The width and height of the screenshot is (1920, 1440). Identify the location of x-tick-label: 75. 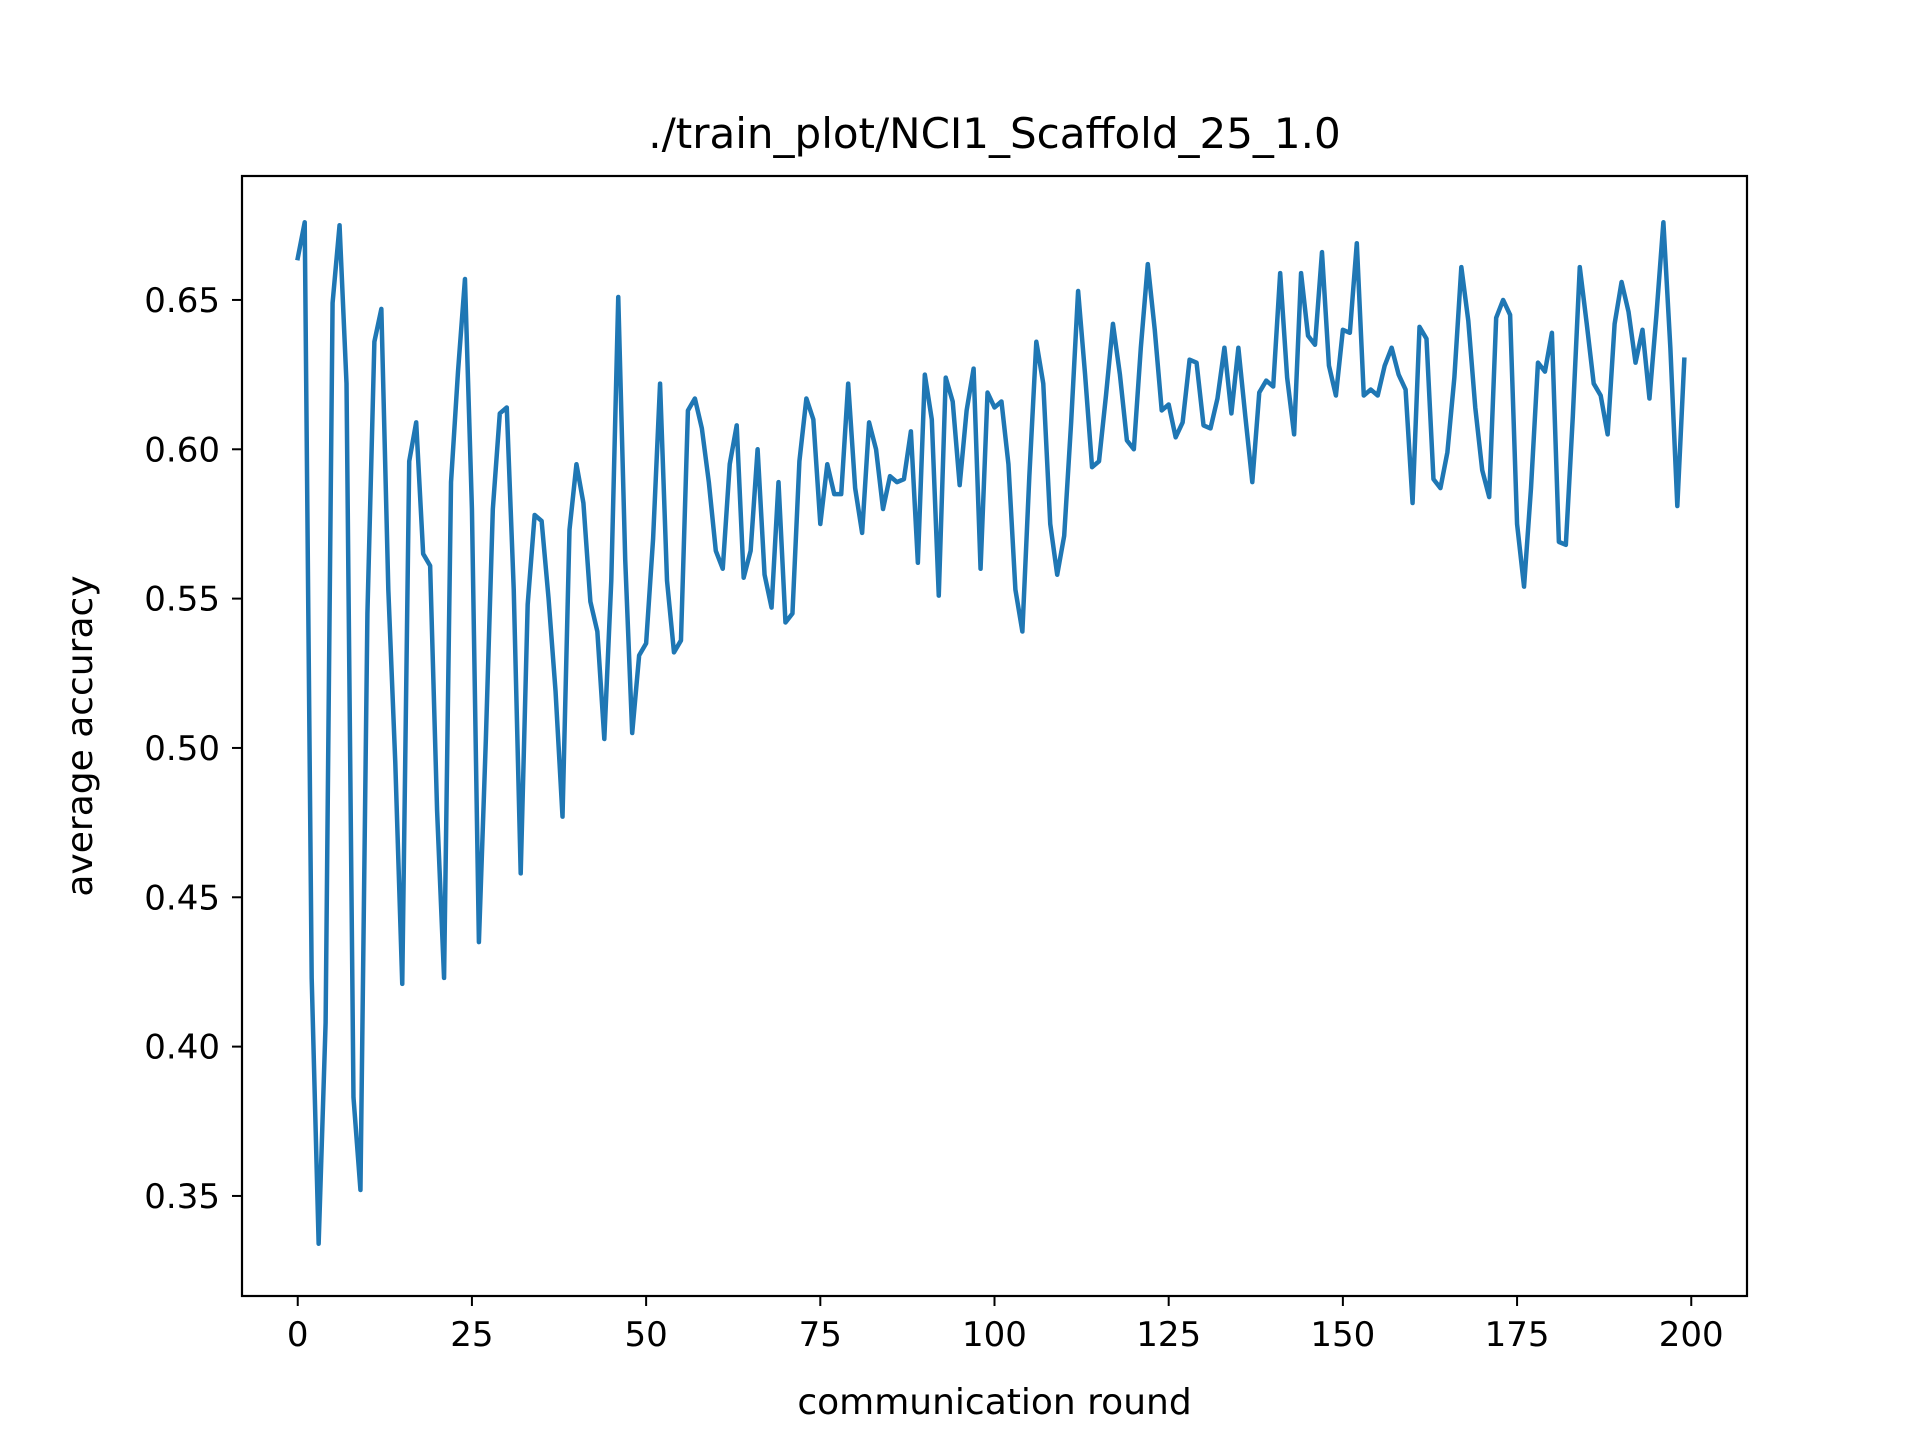
(820, 1335).